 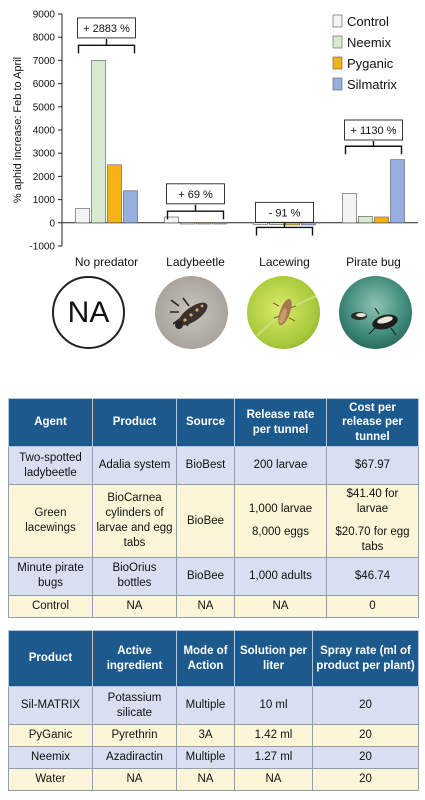 What do you see at coordinates (205, 658) in the screenshot?
I see `table2-header: Mode of Action` at bounding box center [205, 658].